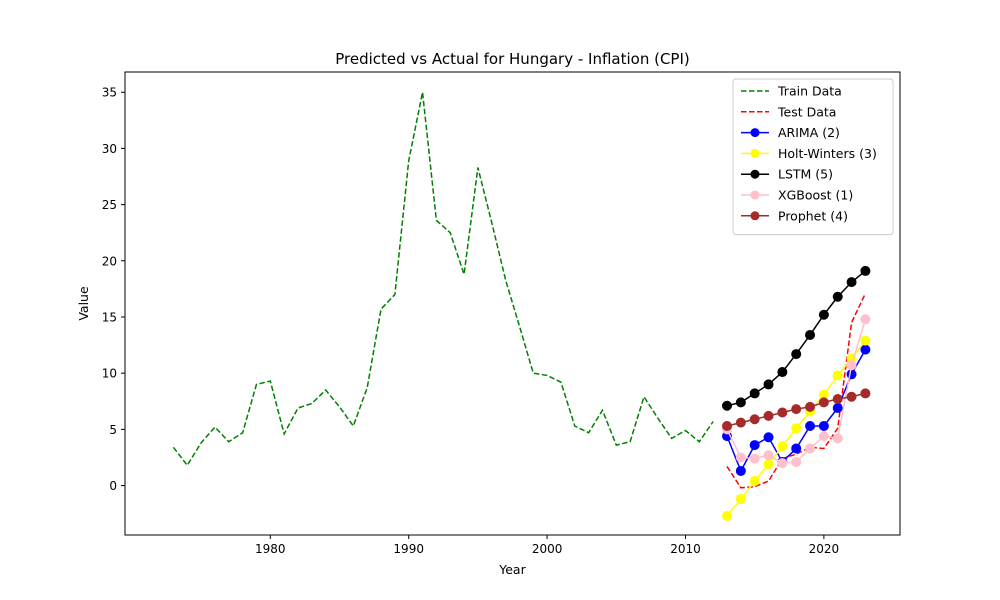  What do you see at coordinates (824, 549) in the screenshot?
I see `x-tick-label: 2020` at bounding box center [824, 549].